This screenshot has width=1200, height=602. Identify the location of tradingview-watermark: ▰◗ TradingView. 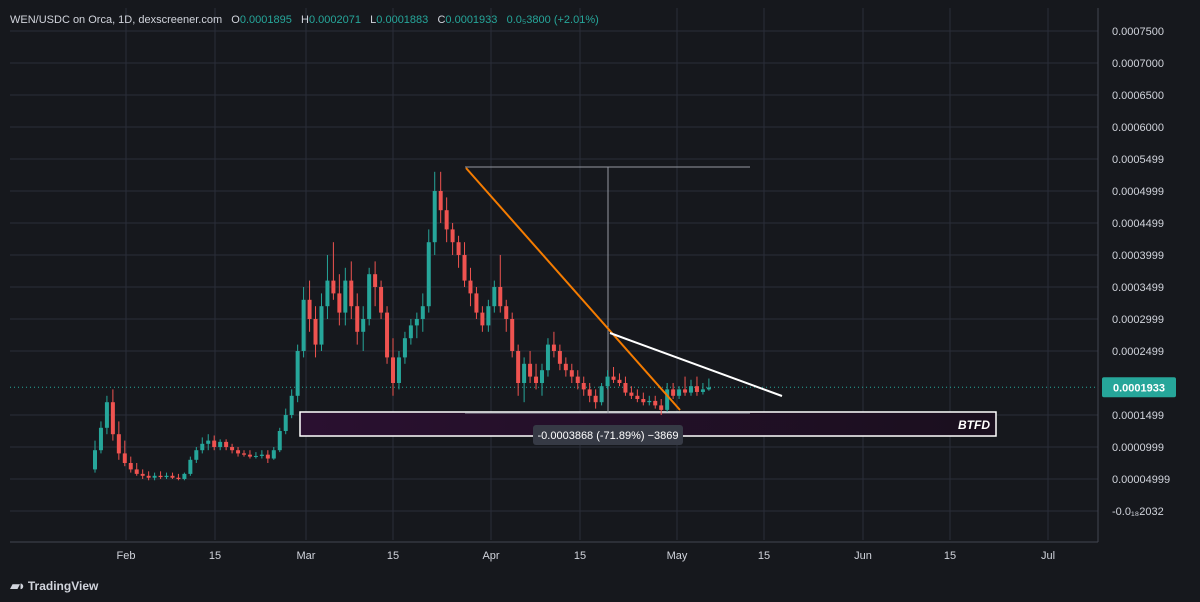
(54, 586).